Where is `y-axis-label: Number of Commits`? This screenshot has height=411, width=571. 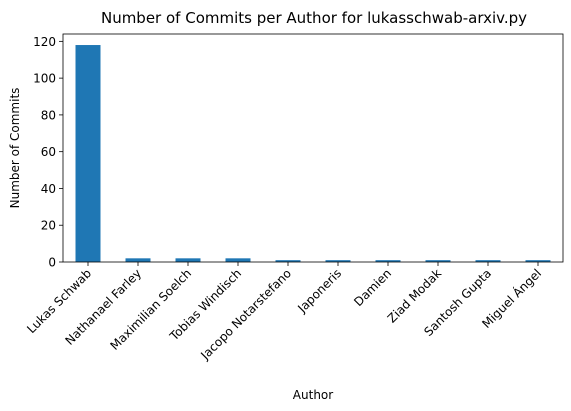
y-axis-label: Number of Commits is located at coordinates (15, 148).